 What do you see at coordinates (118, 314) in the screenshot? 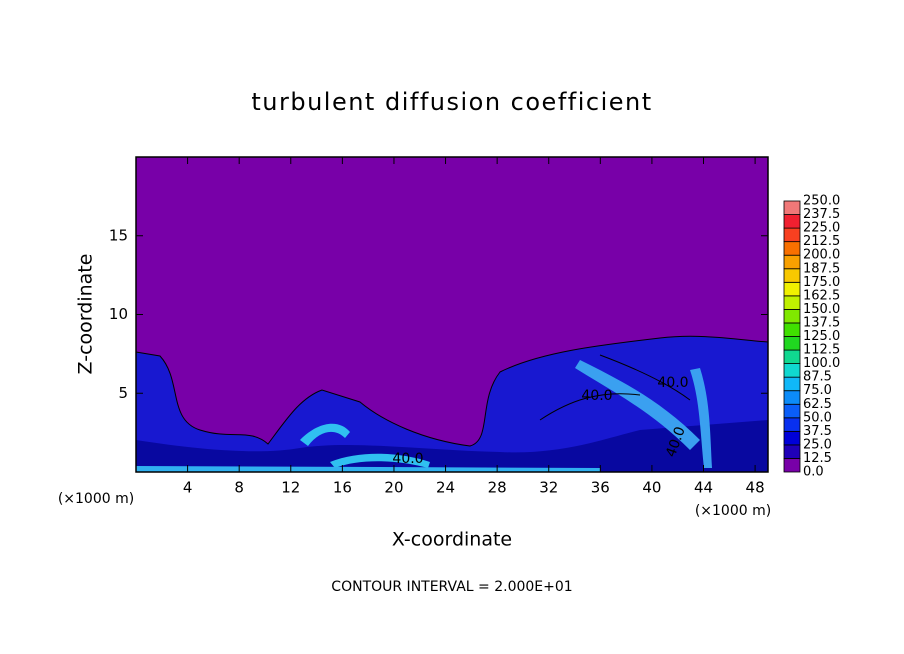
I see `y-tick-label: 10` at bounding box center [118, 314].